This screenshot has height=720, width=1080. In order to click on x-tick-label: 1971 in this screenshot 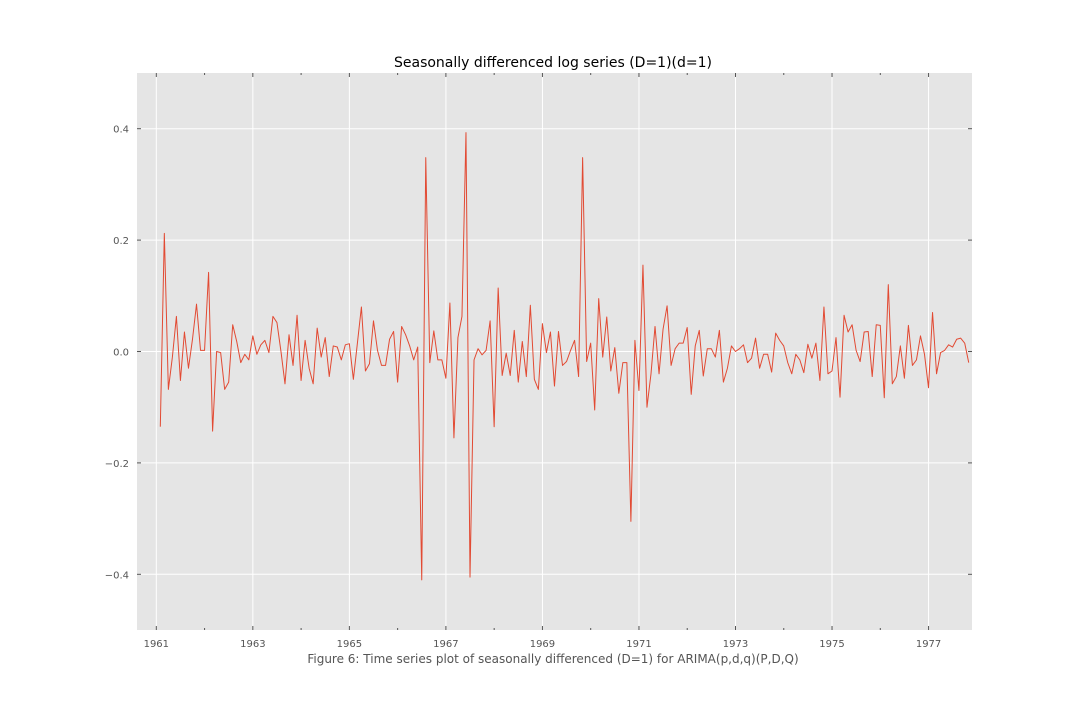, I will do `click(638, 644)`.